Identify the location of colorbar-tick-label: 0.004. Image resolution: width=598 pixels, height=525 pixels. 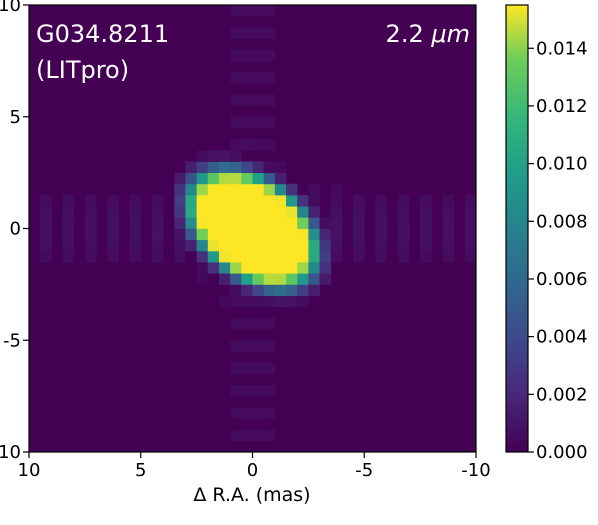
(562, 337).